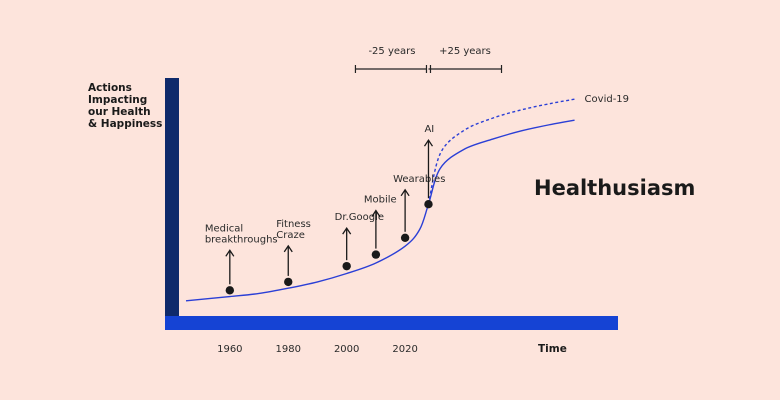 Image resolution: width=780 pixels, height=400 pixels. I want to click on event-arrowhead-ai, so click(428, 143).